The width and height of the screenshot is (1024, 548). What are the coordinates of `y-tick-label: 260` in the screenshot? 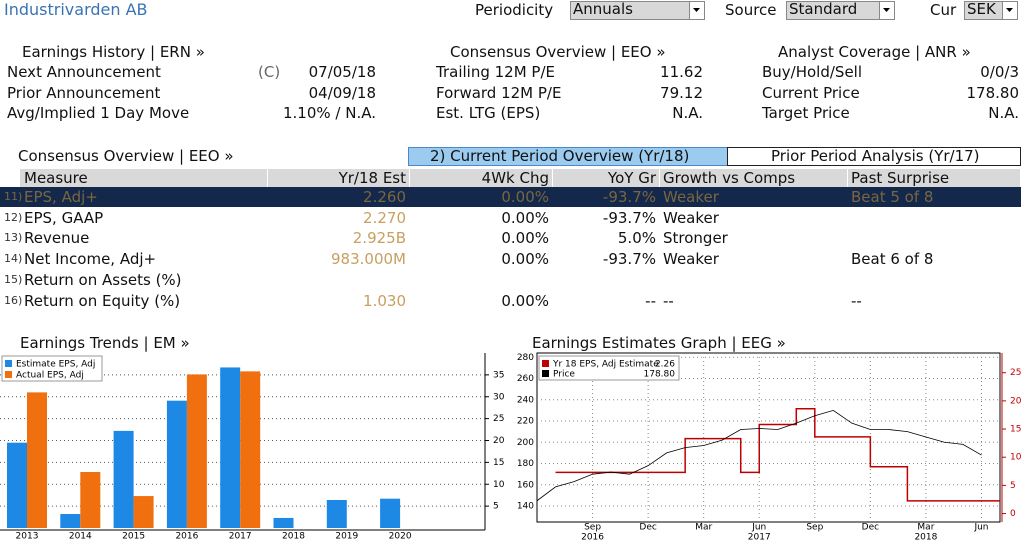 It's located at (525, 379).